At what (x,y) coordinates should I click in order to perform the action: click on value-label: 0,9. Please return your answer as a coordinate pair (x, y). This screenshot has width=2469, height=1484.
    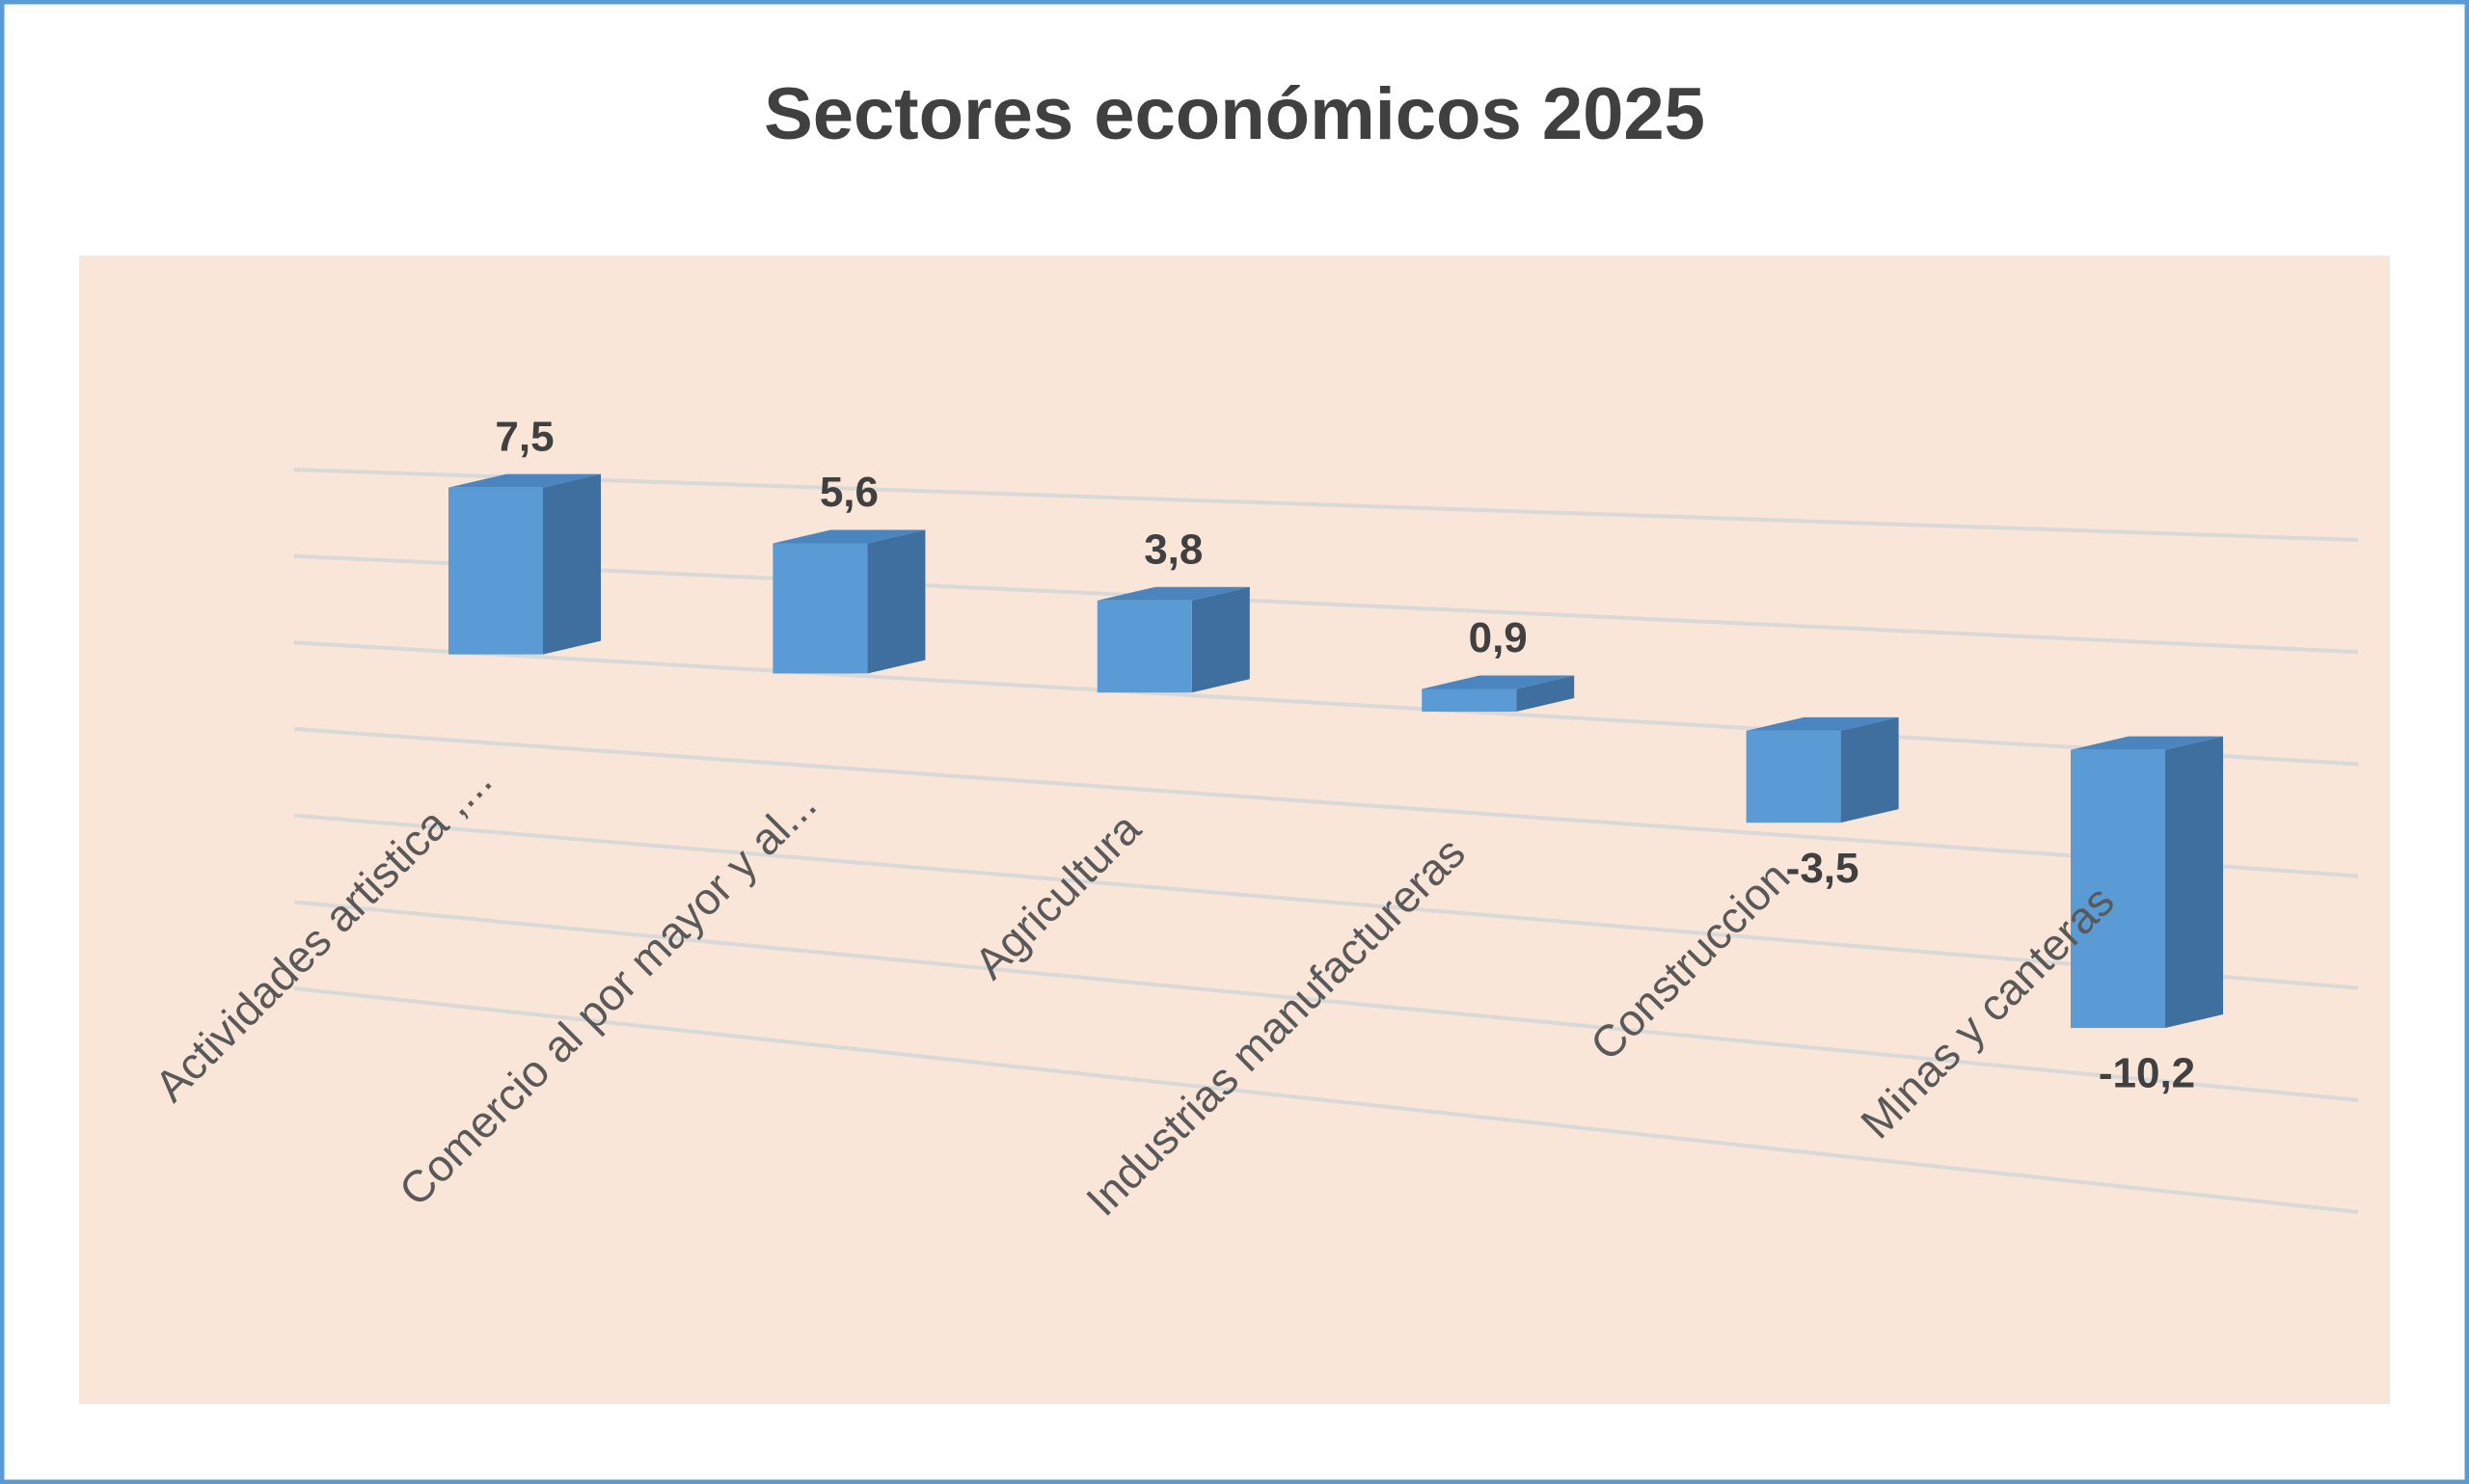
    Looking at the image, I should click on (1499, 637).